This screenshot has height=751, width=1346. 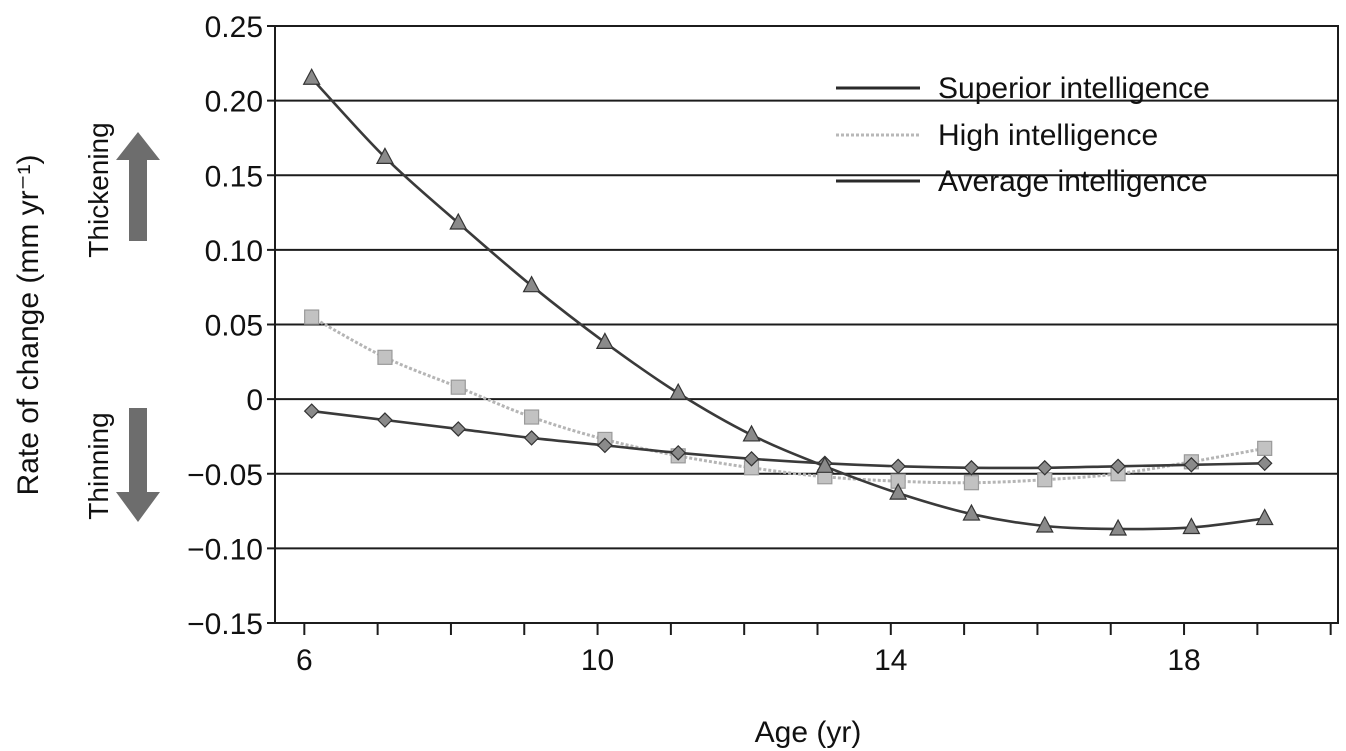 I want to click on x-tick-label: 10, so click(x=597, y=660).